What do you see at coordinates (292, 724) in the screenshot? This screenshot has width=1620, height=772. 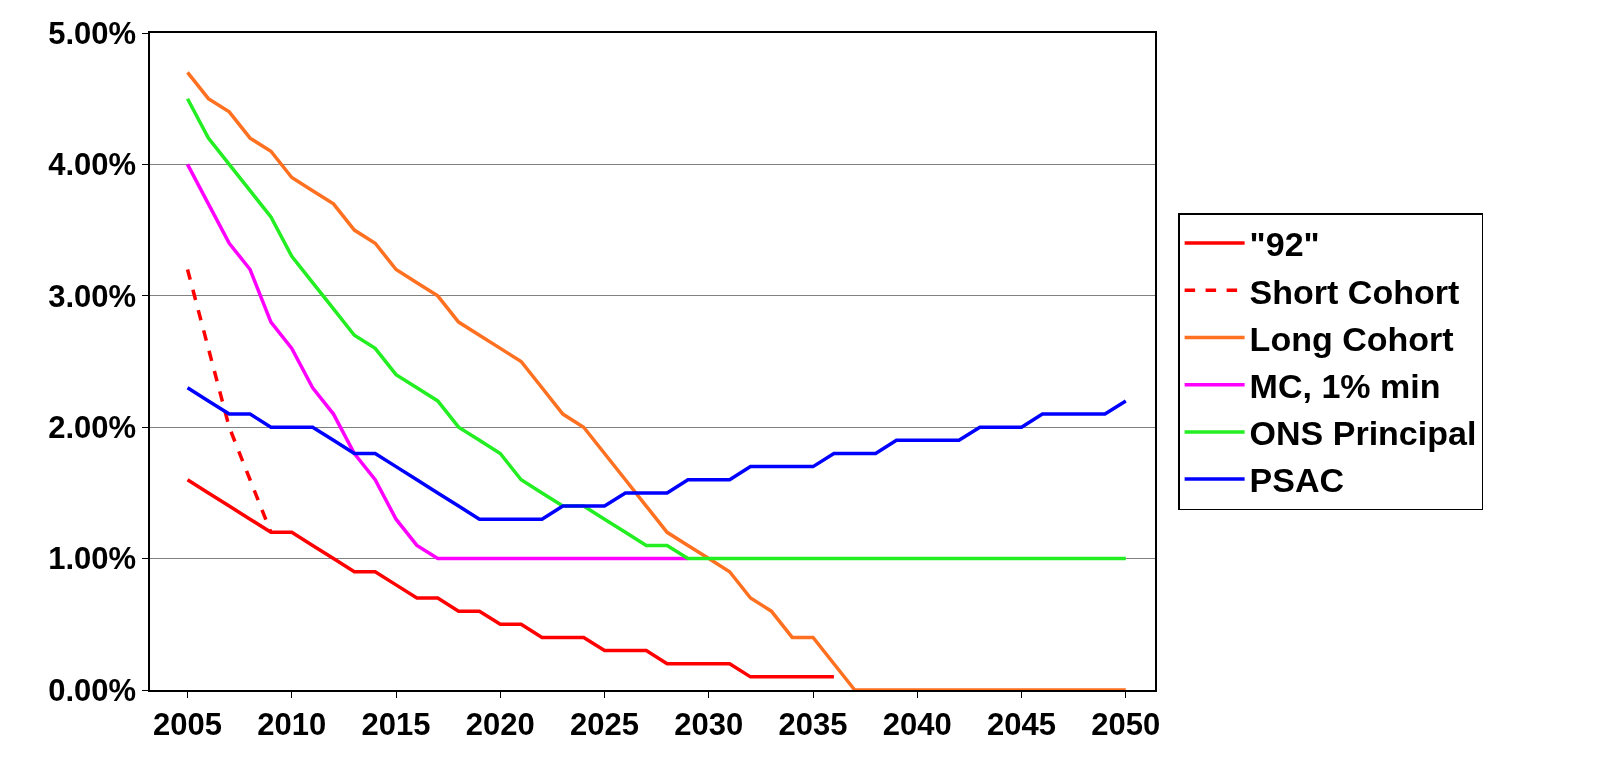 I see `x-tick-label: 2010` at bounding box center [292, 724].